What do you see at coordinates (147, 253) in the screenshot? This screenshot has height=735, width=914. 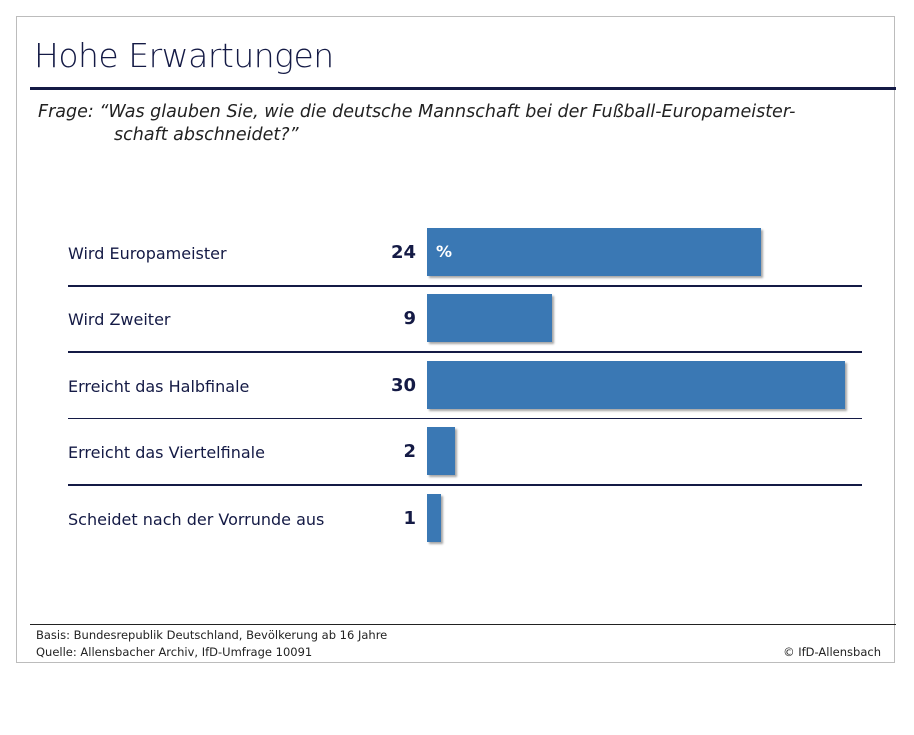 I see `category-label: Wird Europameister` at bounding box center [147, 253].